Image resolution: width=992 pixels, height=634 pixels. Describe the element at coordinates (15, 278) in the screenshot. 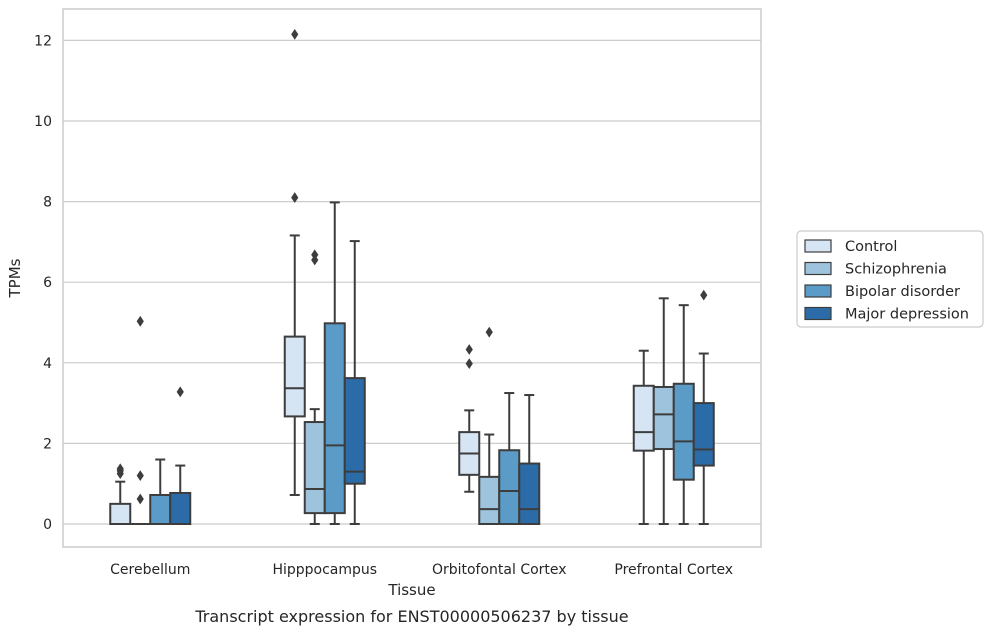

I see `y-axis-label: TPMs` at that location.